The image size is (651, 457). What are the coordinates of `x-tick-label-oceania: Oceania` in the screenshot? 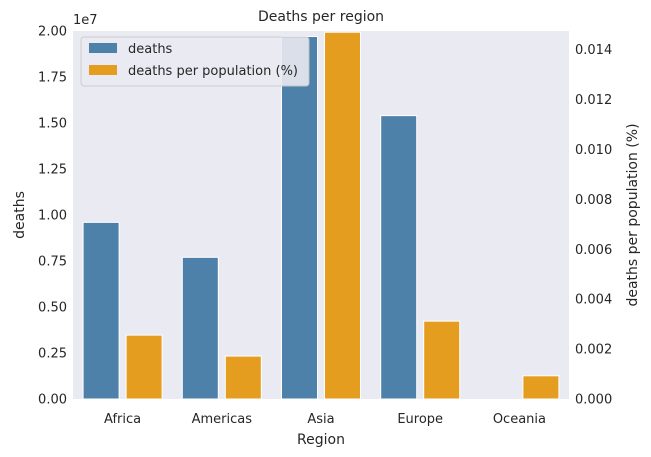 It's located at (519, 419).